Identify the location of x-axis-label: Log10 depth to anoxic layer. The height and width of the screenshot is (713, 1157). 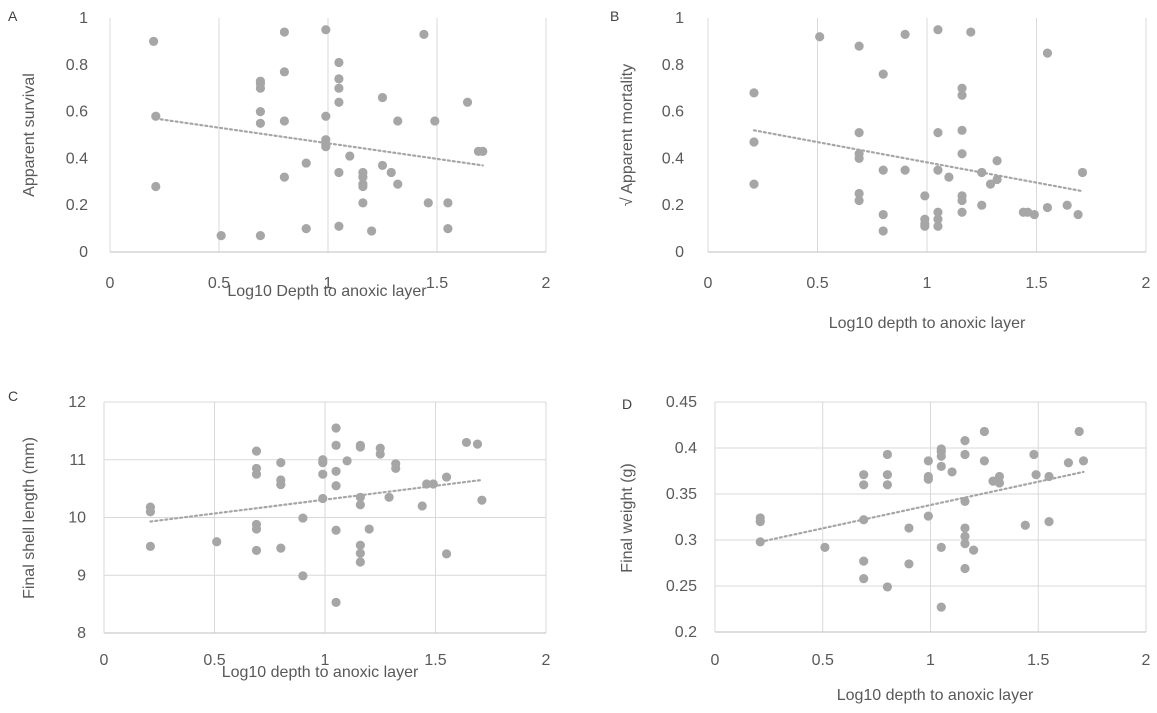
(320, 672).